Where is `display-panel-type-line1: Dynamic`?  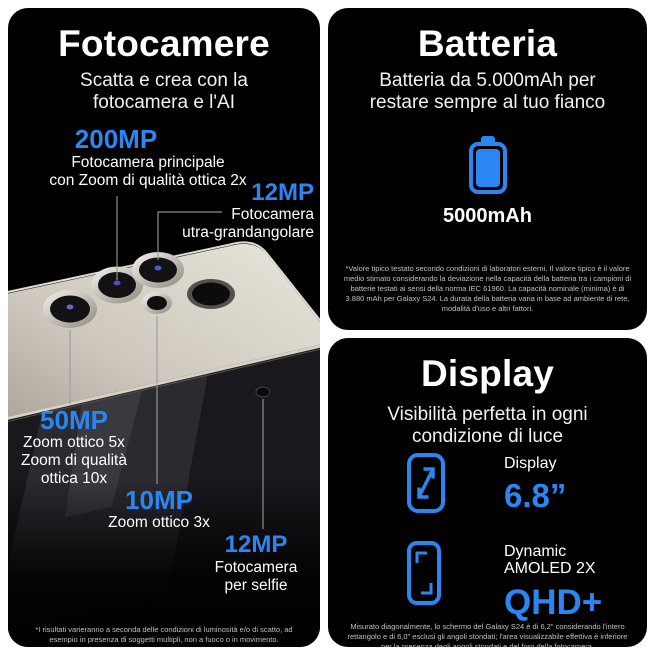 display-panel-type-line1: Dynamic is located at coordinates (535, 551).